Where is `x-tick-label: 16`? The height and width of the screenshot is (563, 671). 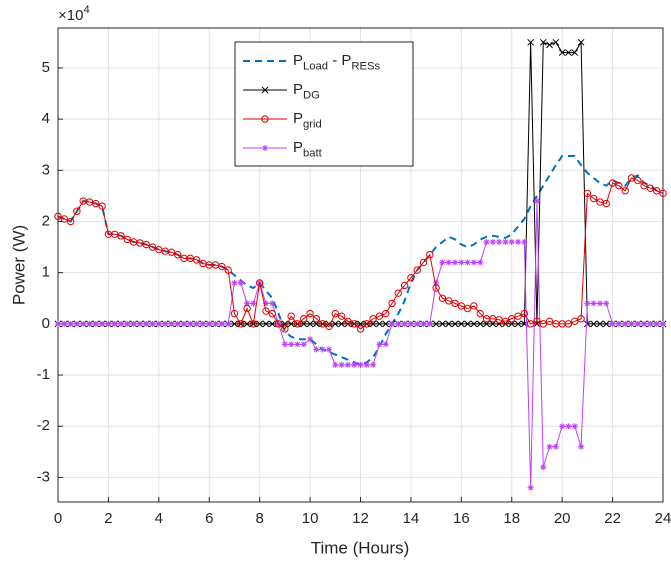
x-tick-label: 16 is located at coordinates (461, 518).